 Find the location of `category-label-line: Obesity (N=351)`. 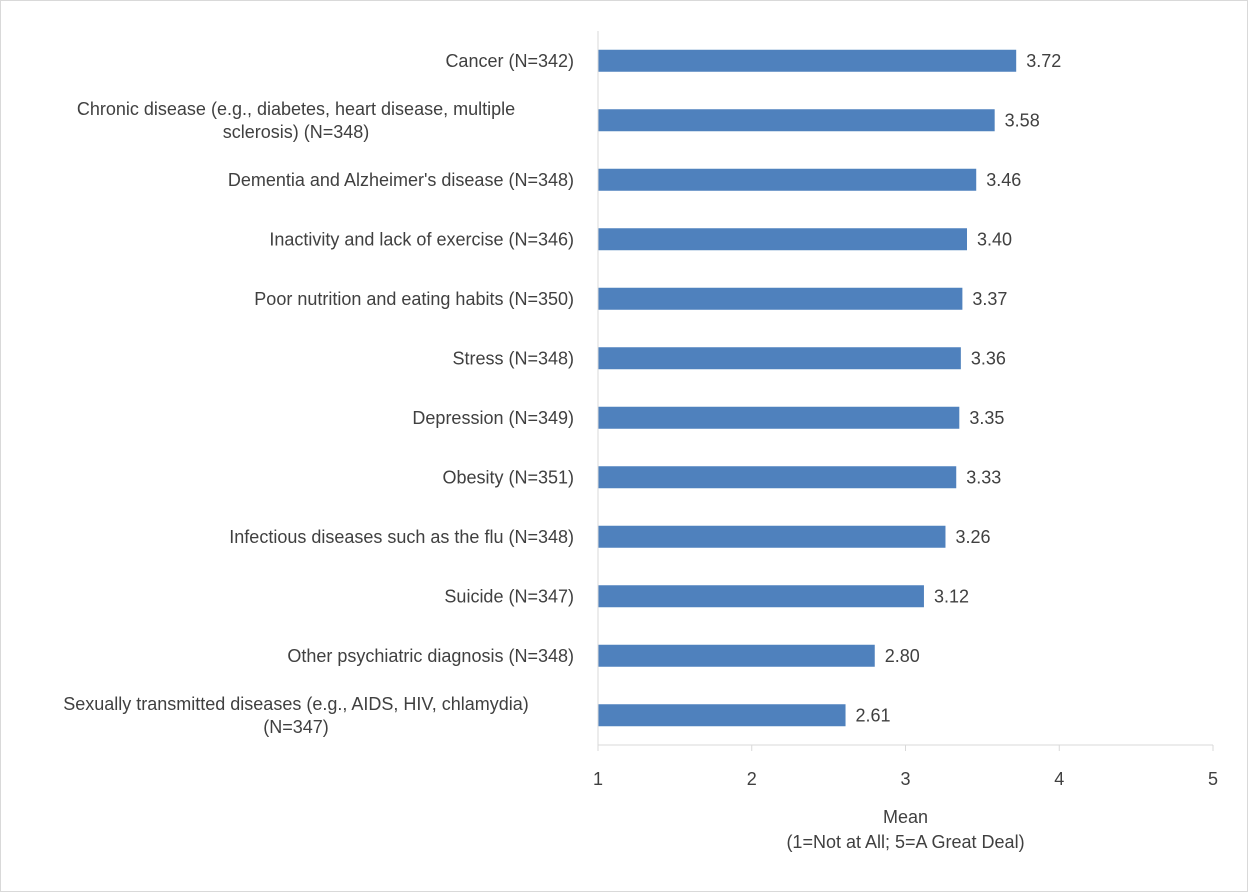

category-label-line: Obesity (N=351) is located at coordinates (508, 477).